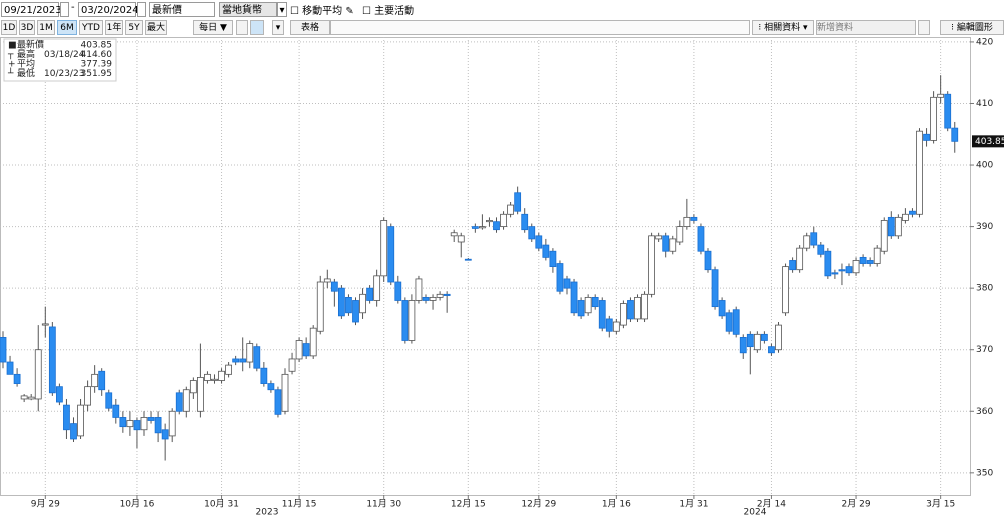  I want to click on range-button: 3D, so click(27, 27).